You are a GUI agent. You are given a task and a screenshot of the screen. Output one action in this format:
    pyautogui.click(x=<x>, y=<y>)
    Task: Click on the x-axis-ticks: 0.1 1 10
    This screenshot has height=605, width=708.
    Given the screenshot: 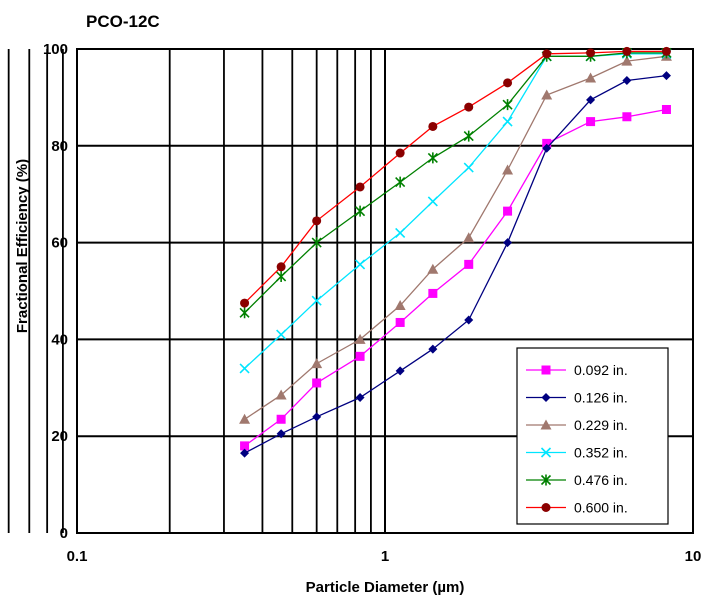 What is the action you would take?
    pyautogui.click(x=384, y=556)
    